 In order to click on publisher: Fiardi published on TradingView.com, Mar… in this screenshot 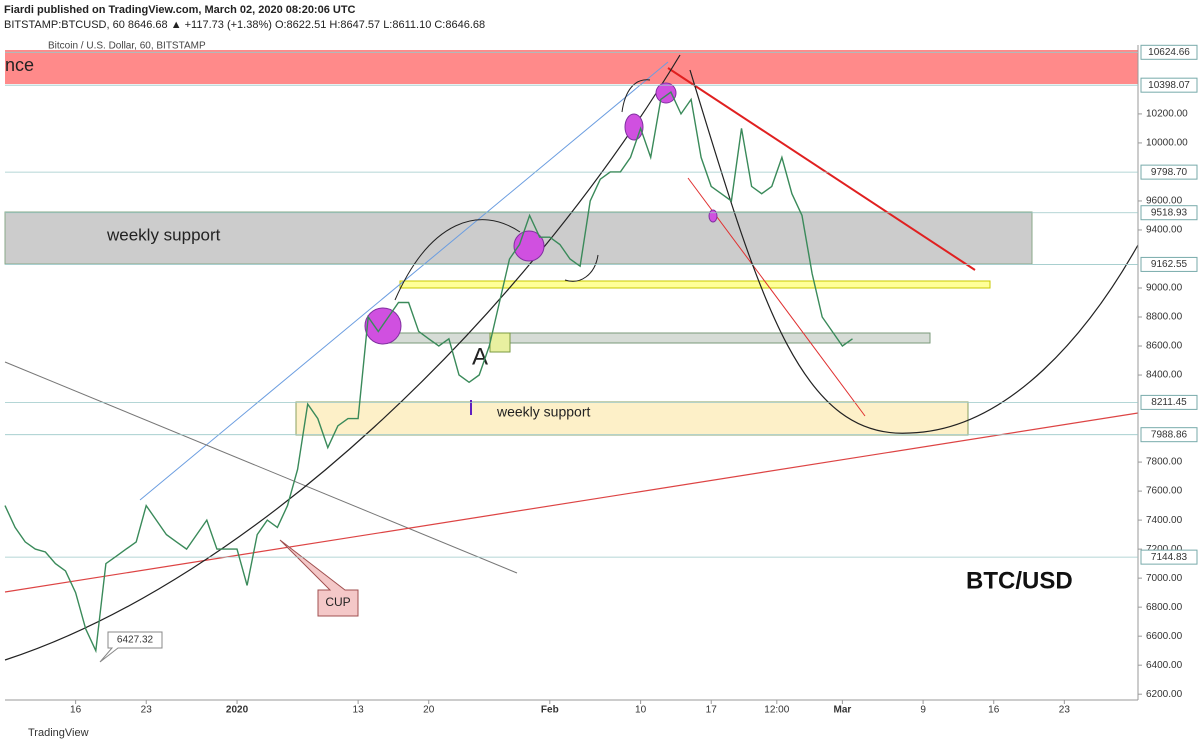, I will do `click(180, 10)`.